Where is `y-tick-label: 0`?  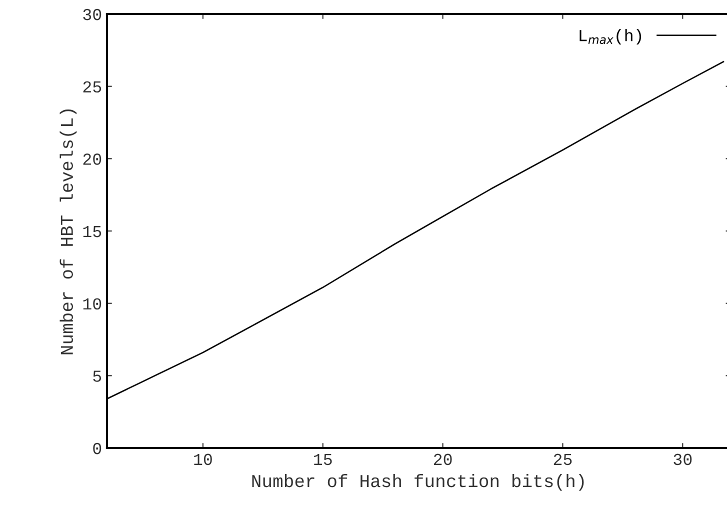
y-tick-label: 0 is located at coordinates (97, 448).